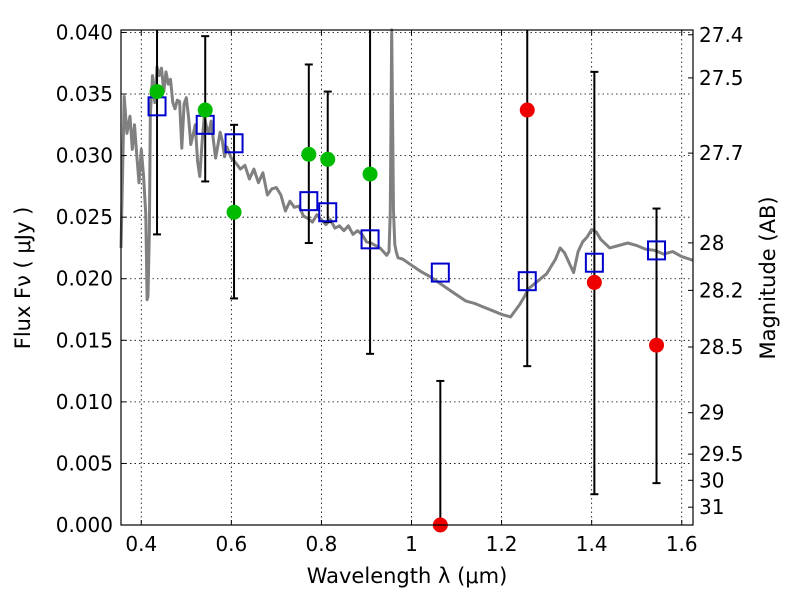 The height and width of the screenshot is (600, 800). Describe the element at coordinates (231, 544) in the screenshot. I see `x-tick-label: 0.6` at that location.